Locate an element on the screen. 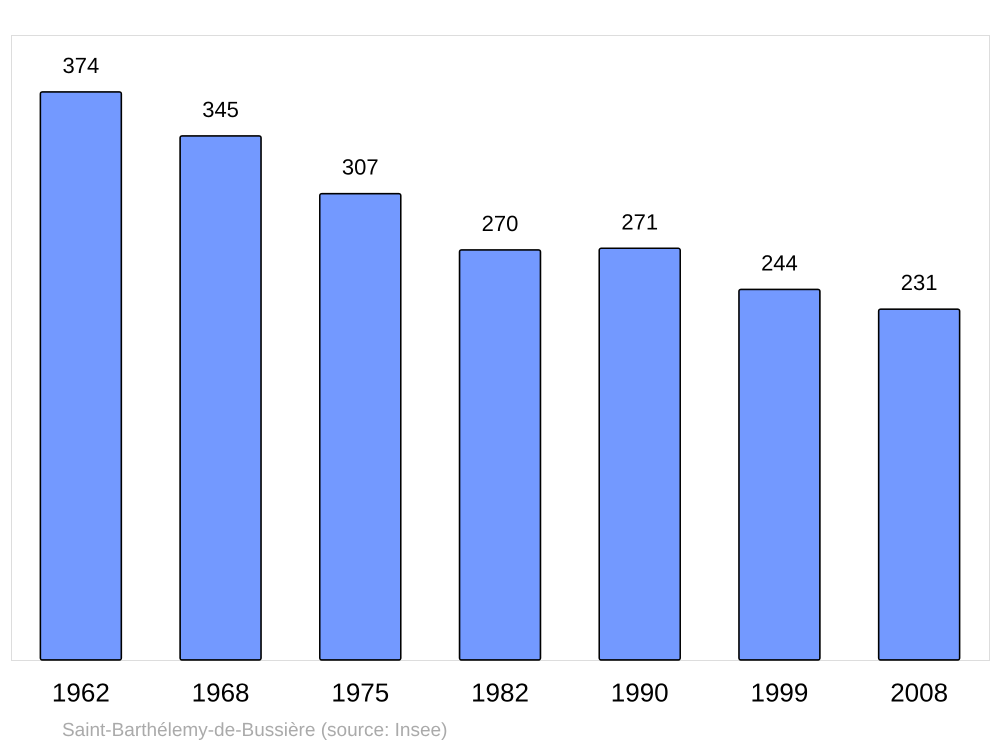 The width and height of the screenshot is (1000, 747). data-label: 270 is located at coordinates (500, 223).